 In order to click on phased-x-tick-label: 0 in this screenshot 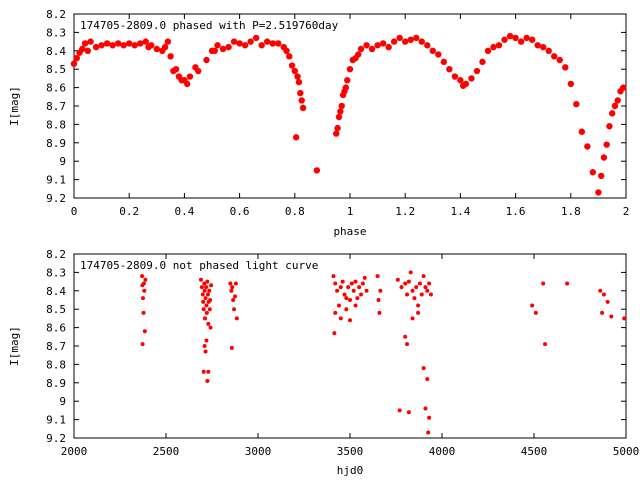, I will do `click(74, 211)`.